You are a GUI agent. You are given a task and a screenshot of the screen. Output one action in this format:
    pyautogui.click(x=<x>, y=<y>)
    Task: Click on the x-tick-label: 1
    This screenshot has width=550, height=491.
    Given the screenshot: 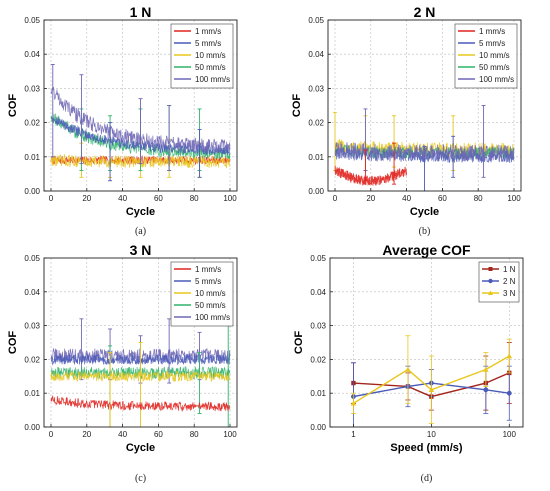 What is the action you would take?
    pyautogui.click(x=353, y=434)
    